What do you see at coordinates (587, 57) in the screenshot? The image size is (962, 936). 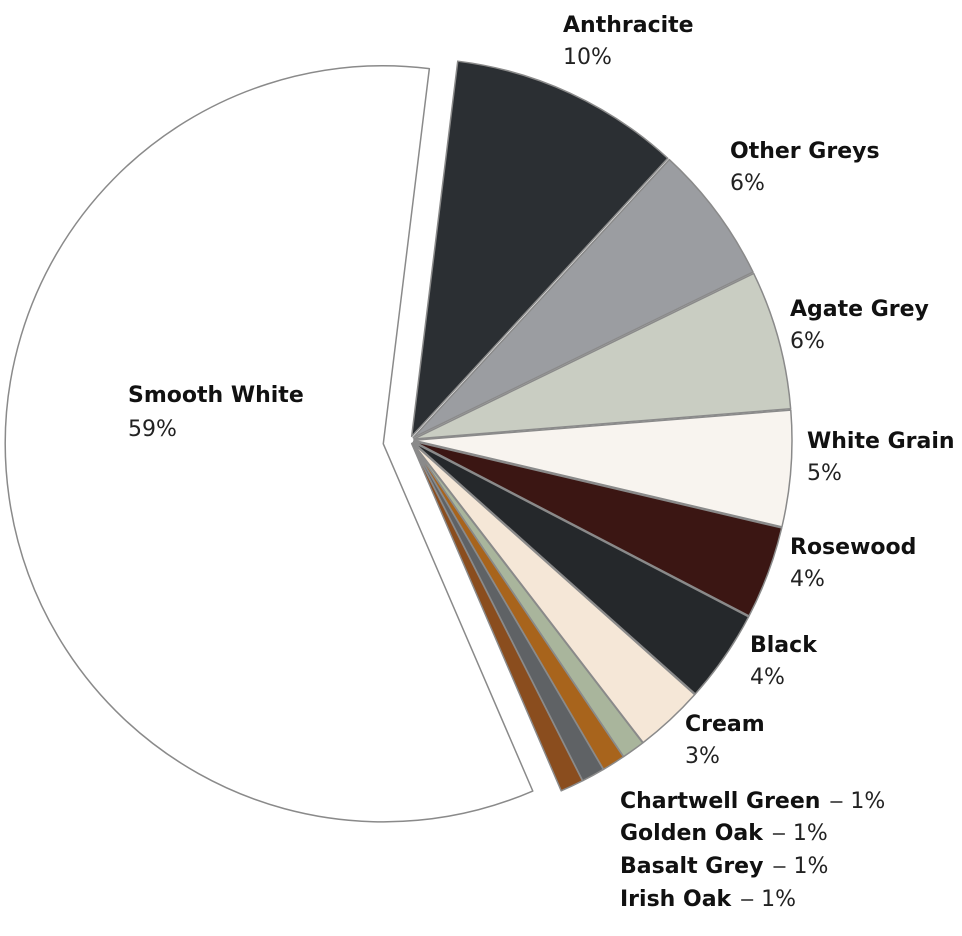 I see `slice-value: 10%` at bounding box center [587, 57].